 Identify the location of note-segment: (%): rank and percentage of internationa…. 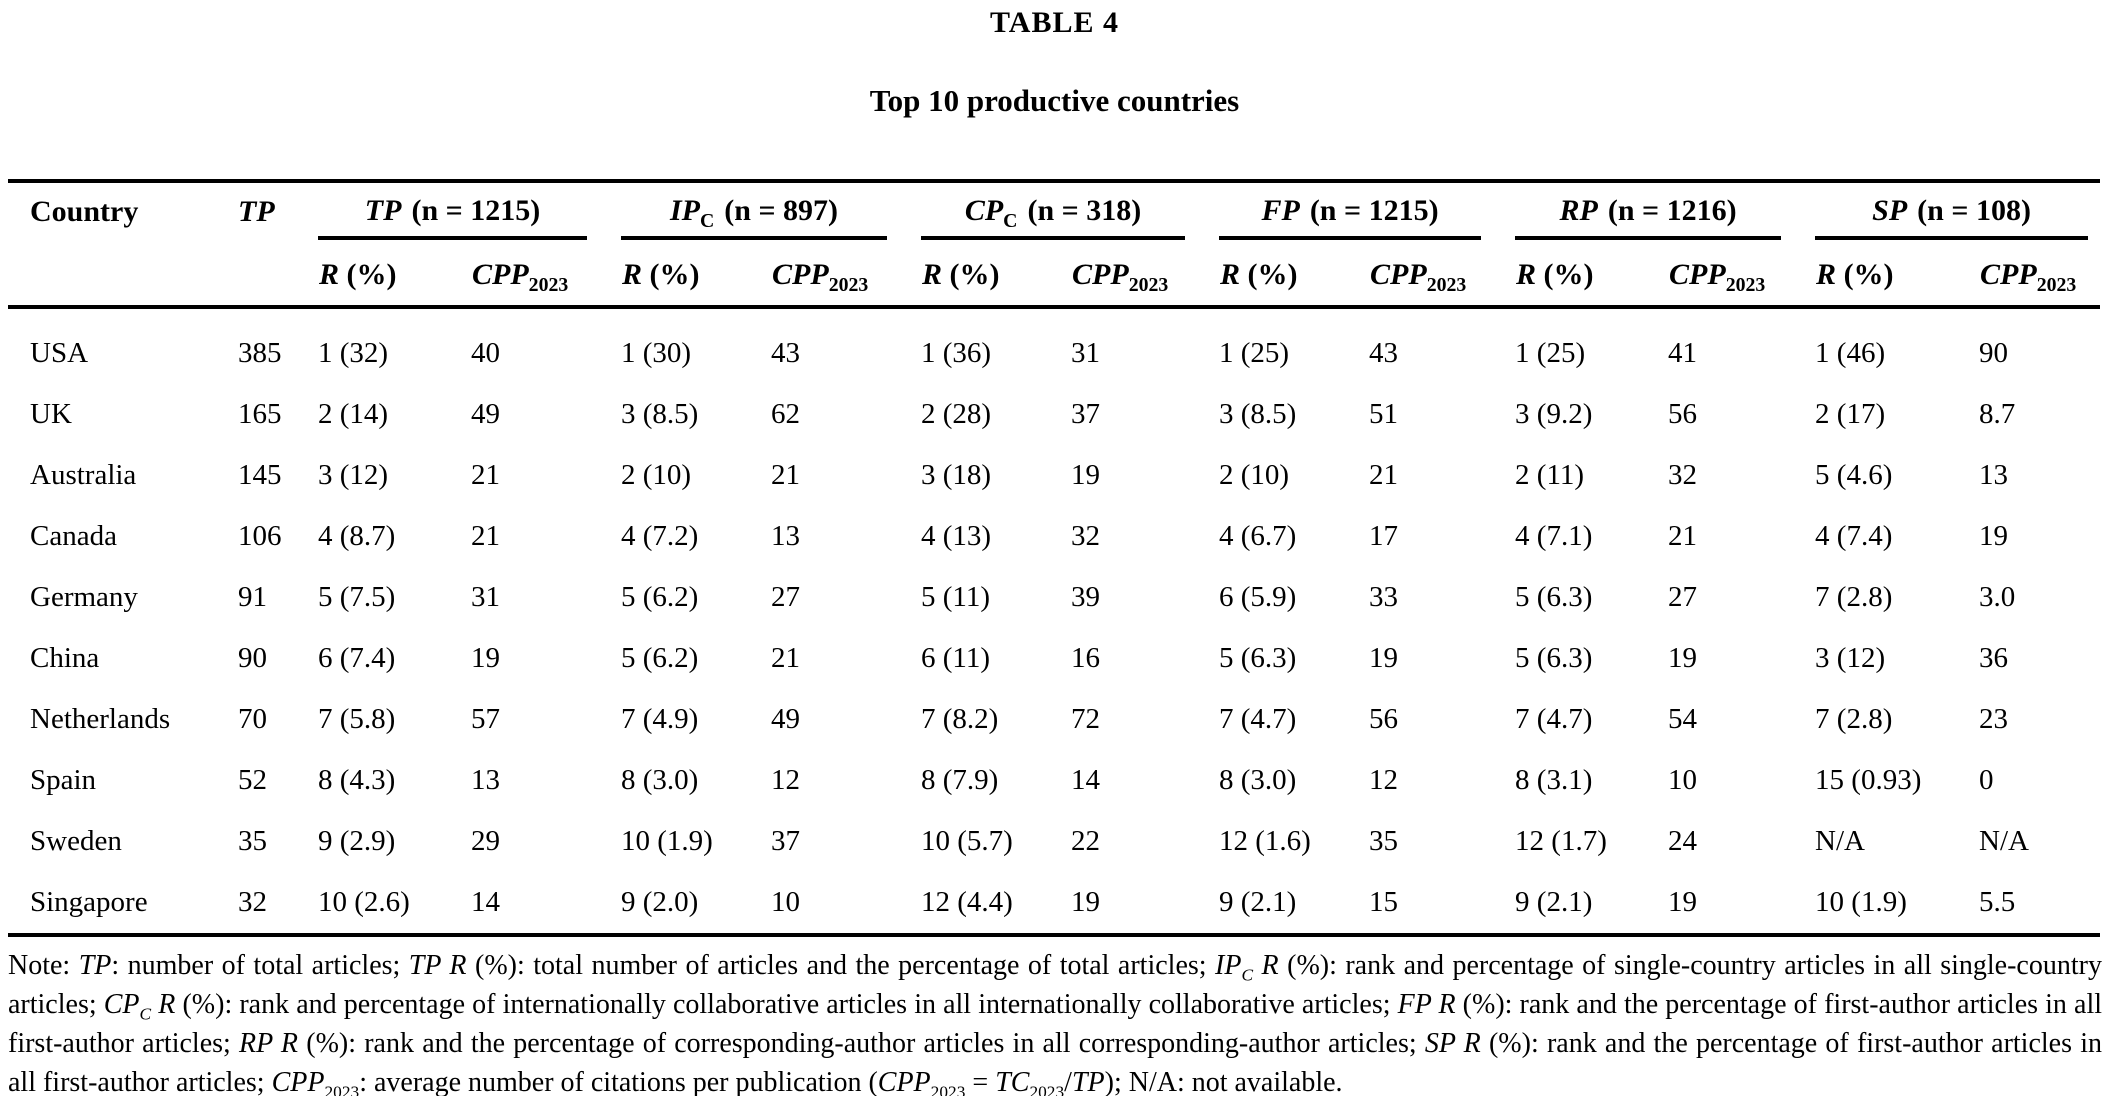
(786, 1004).